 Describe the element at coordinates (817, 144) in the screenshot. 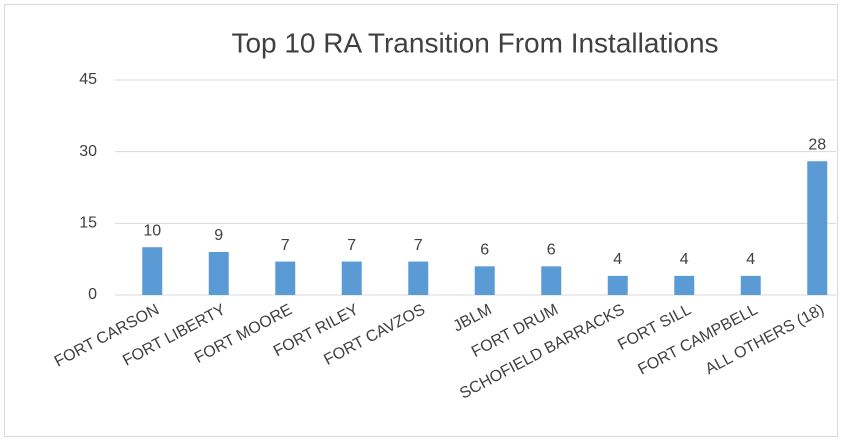

I see `data-label: 28` at that location.